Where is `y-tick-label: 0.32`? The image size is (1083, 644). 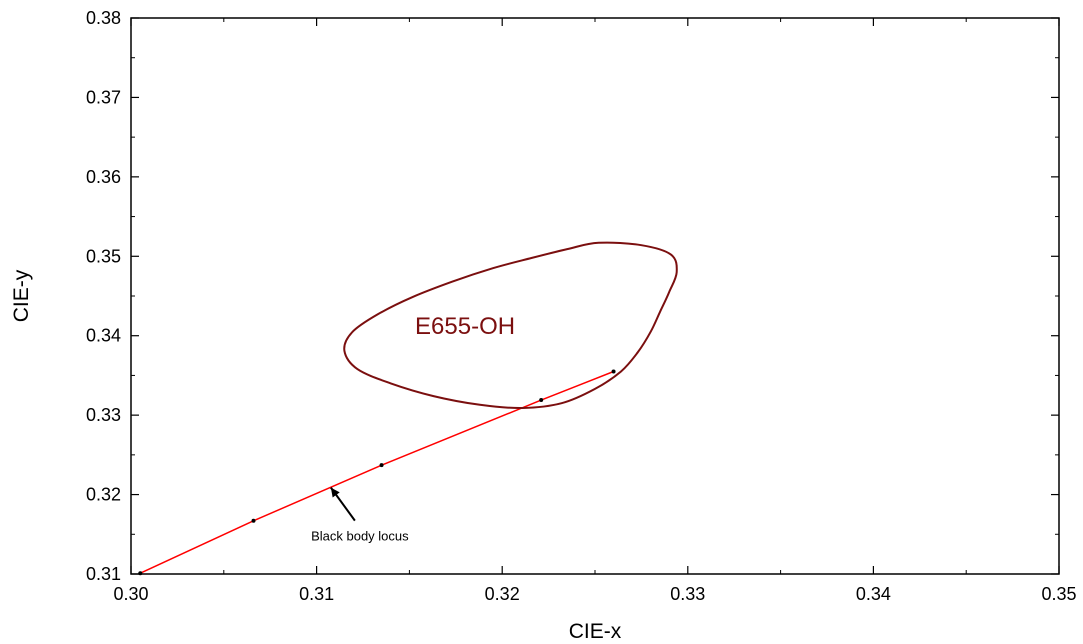
y-tick-label: 0.32 is located at coordinates (103, 495).